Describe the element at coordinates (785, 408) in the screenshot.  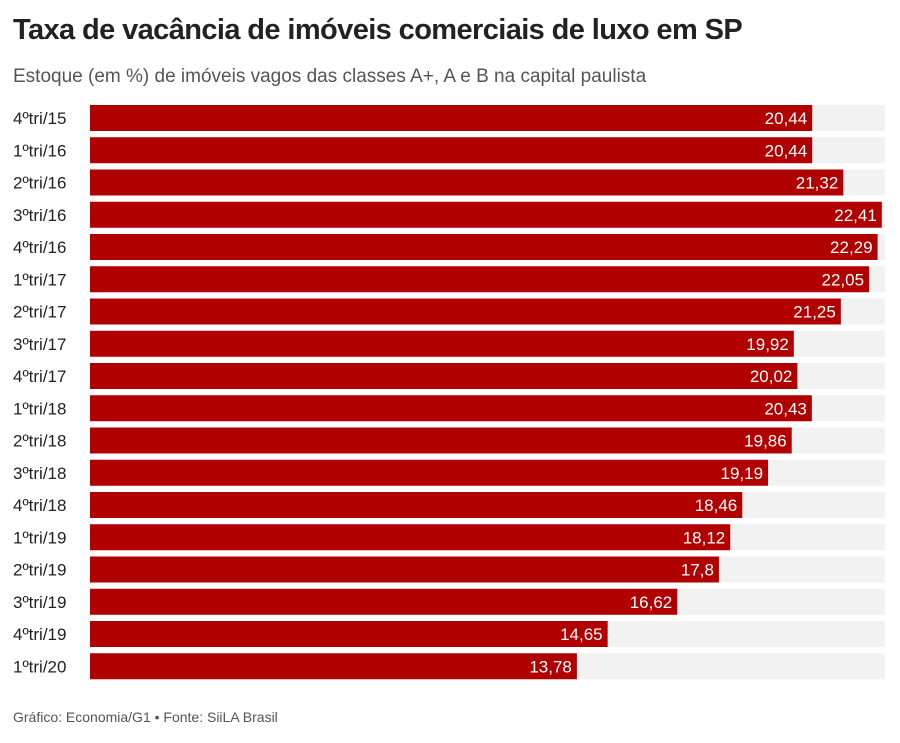
I see `value-label: 20,43` at that location.